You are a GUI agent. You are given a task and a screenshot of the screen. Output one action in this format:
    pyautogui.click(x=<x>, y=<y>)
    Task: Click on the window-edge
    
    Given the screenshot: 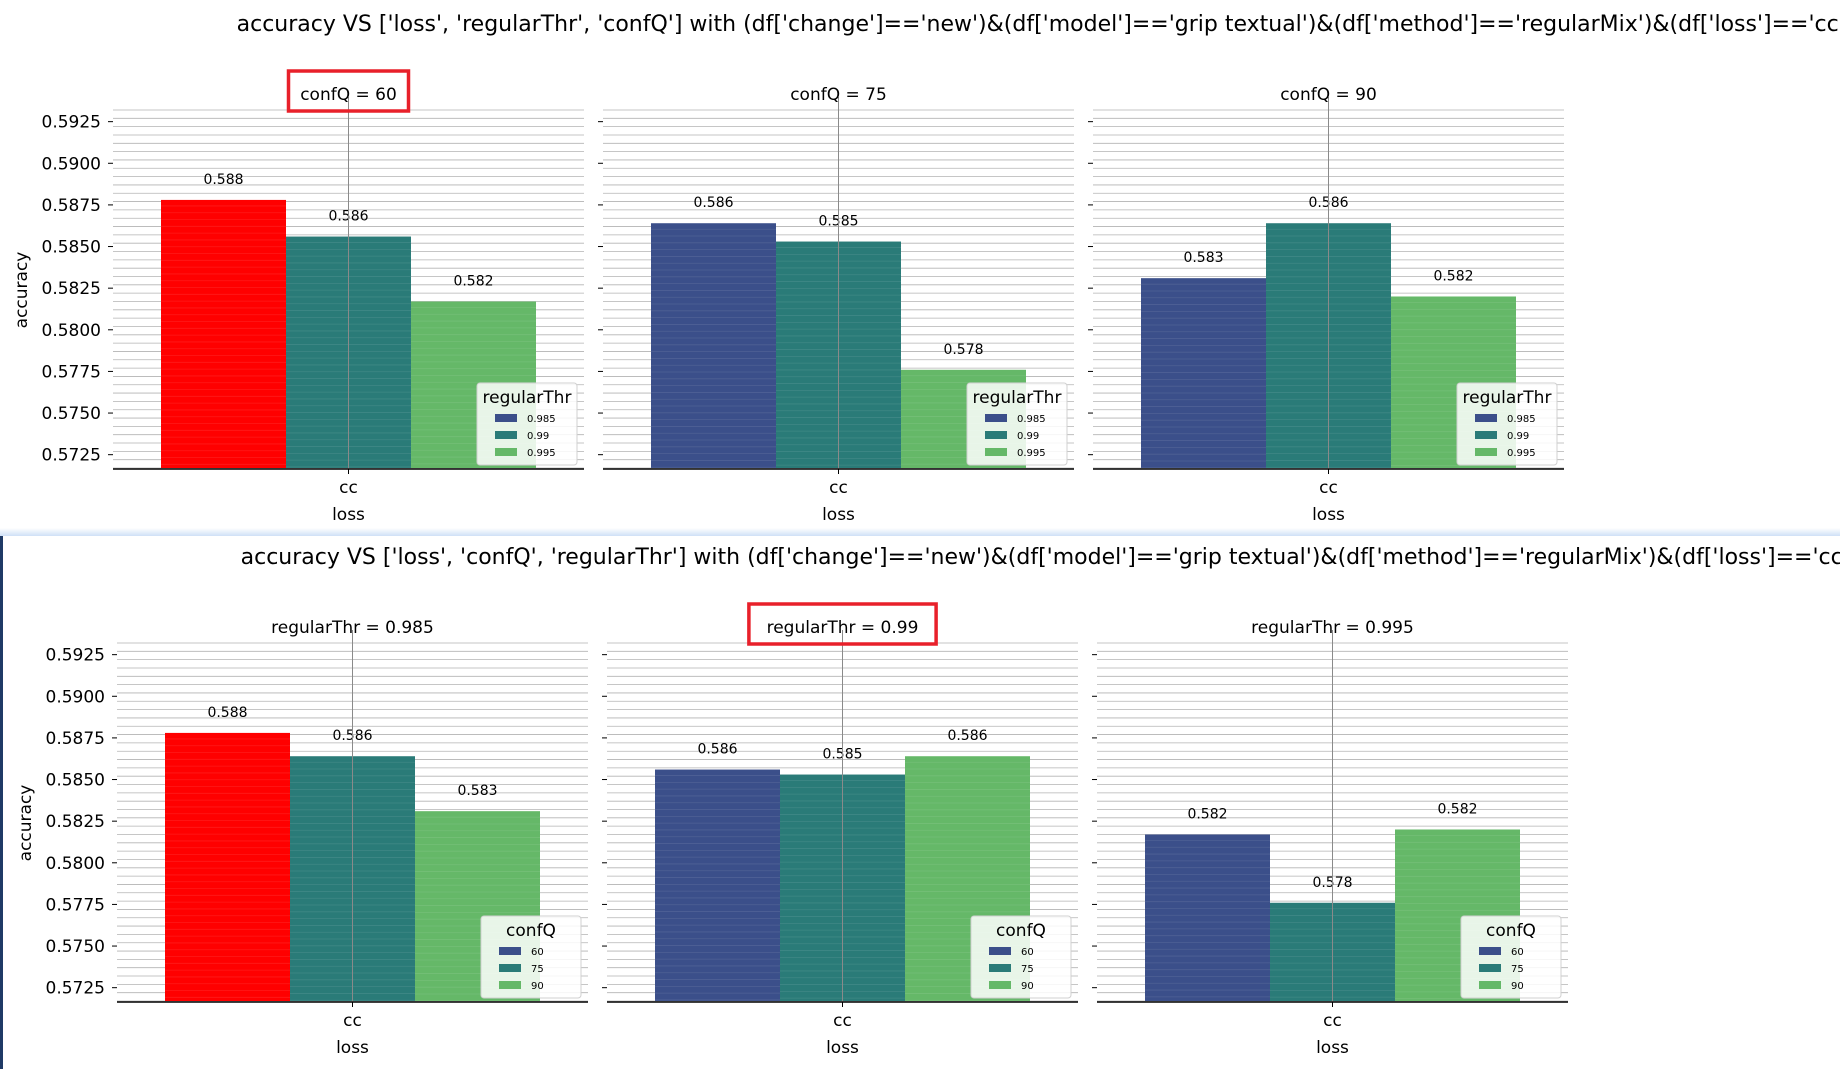 What is the action you would take?
    pyautogui.click(x=1, y=802)
    